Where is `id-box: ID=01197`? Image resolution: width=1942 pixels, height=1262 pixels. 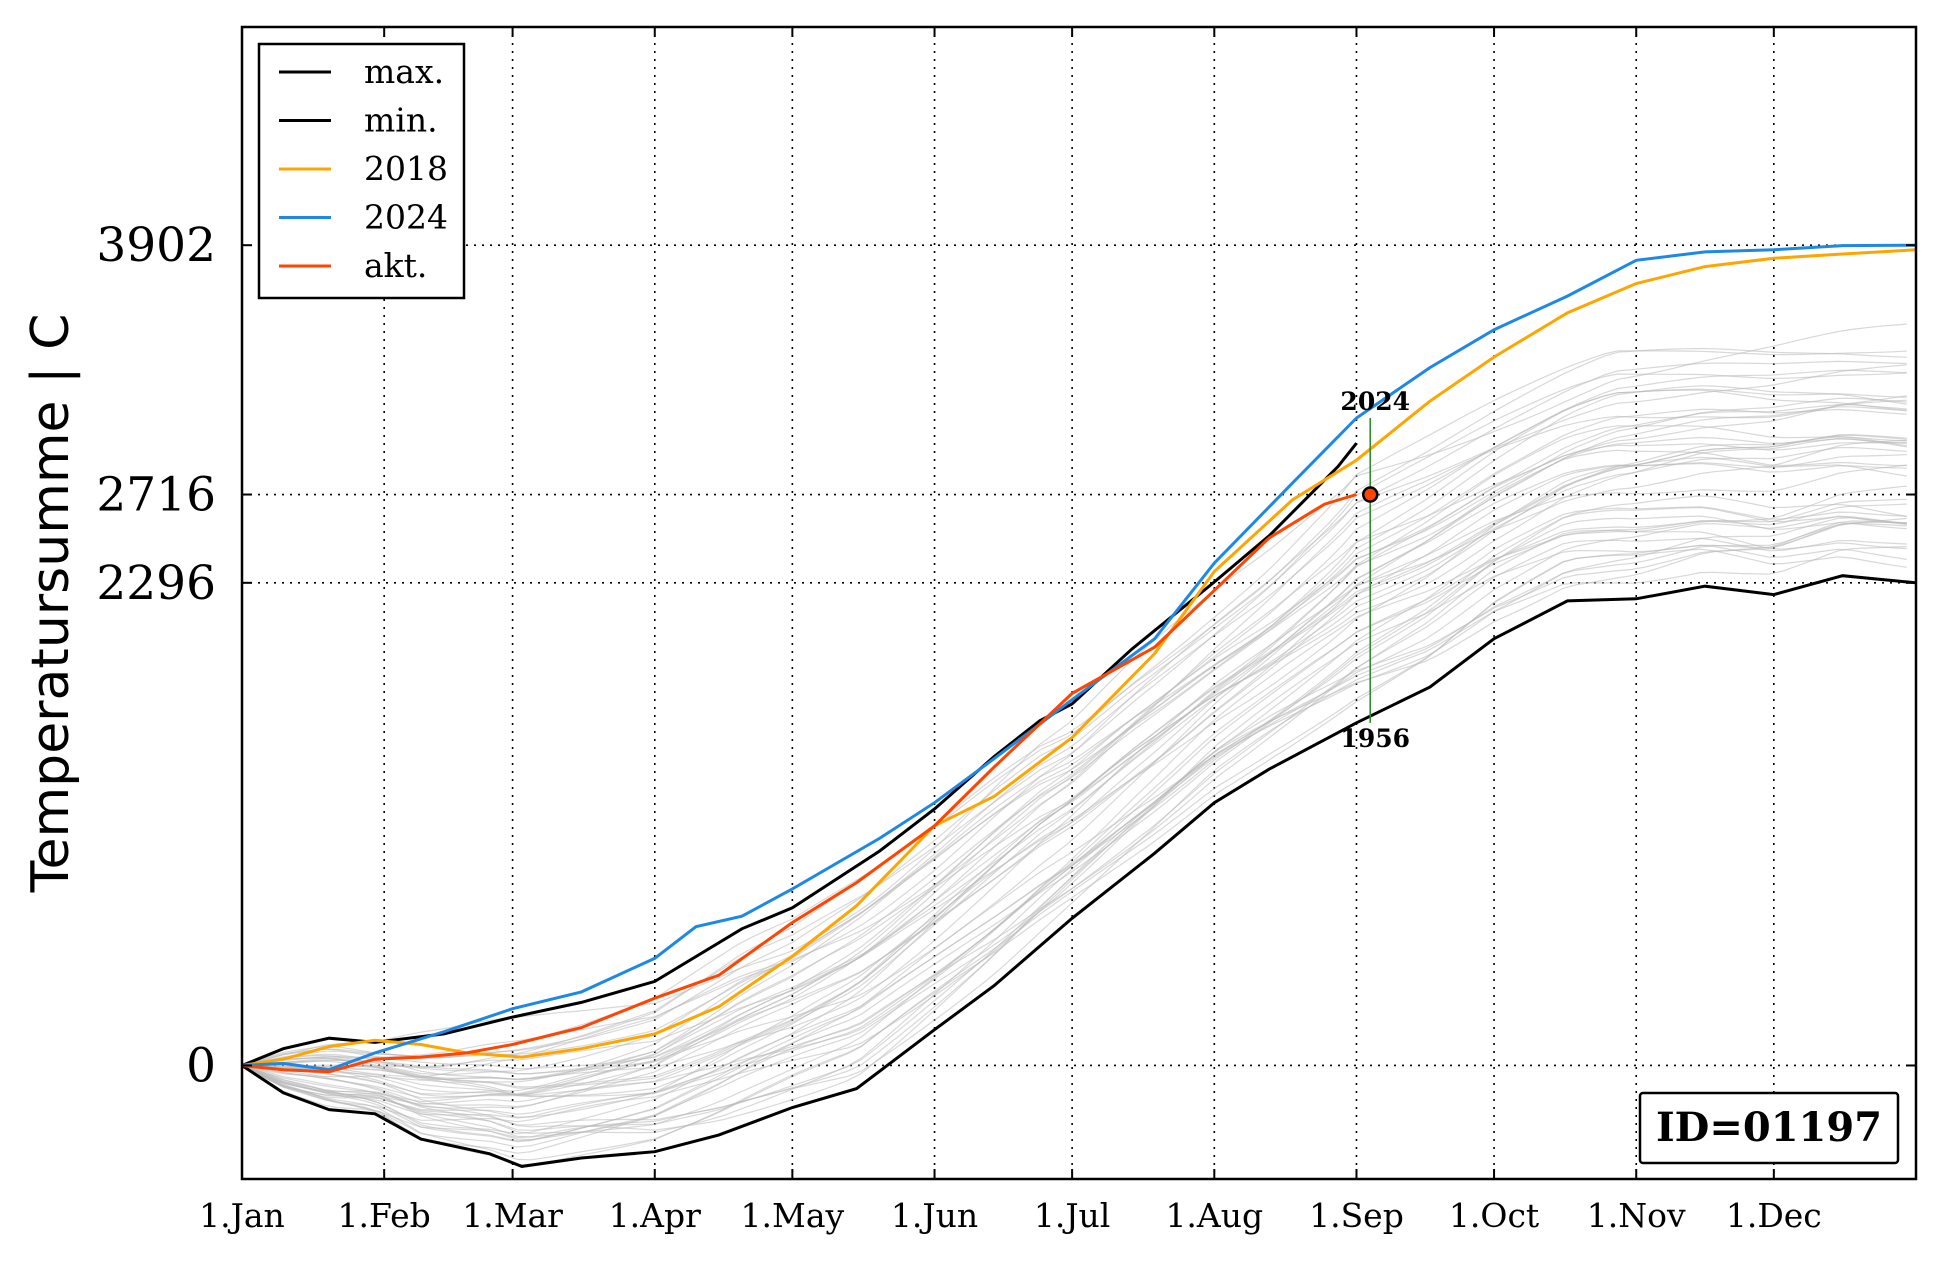 id-box: ID=01197 is located at coordinates (1769, 1128).